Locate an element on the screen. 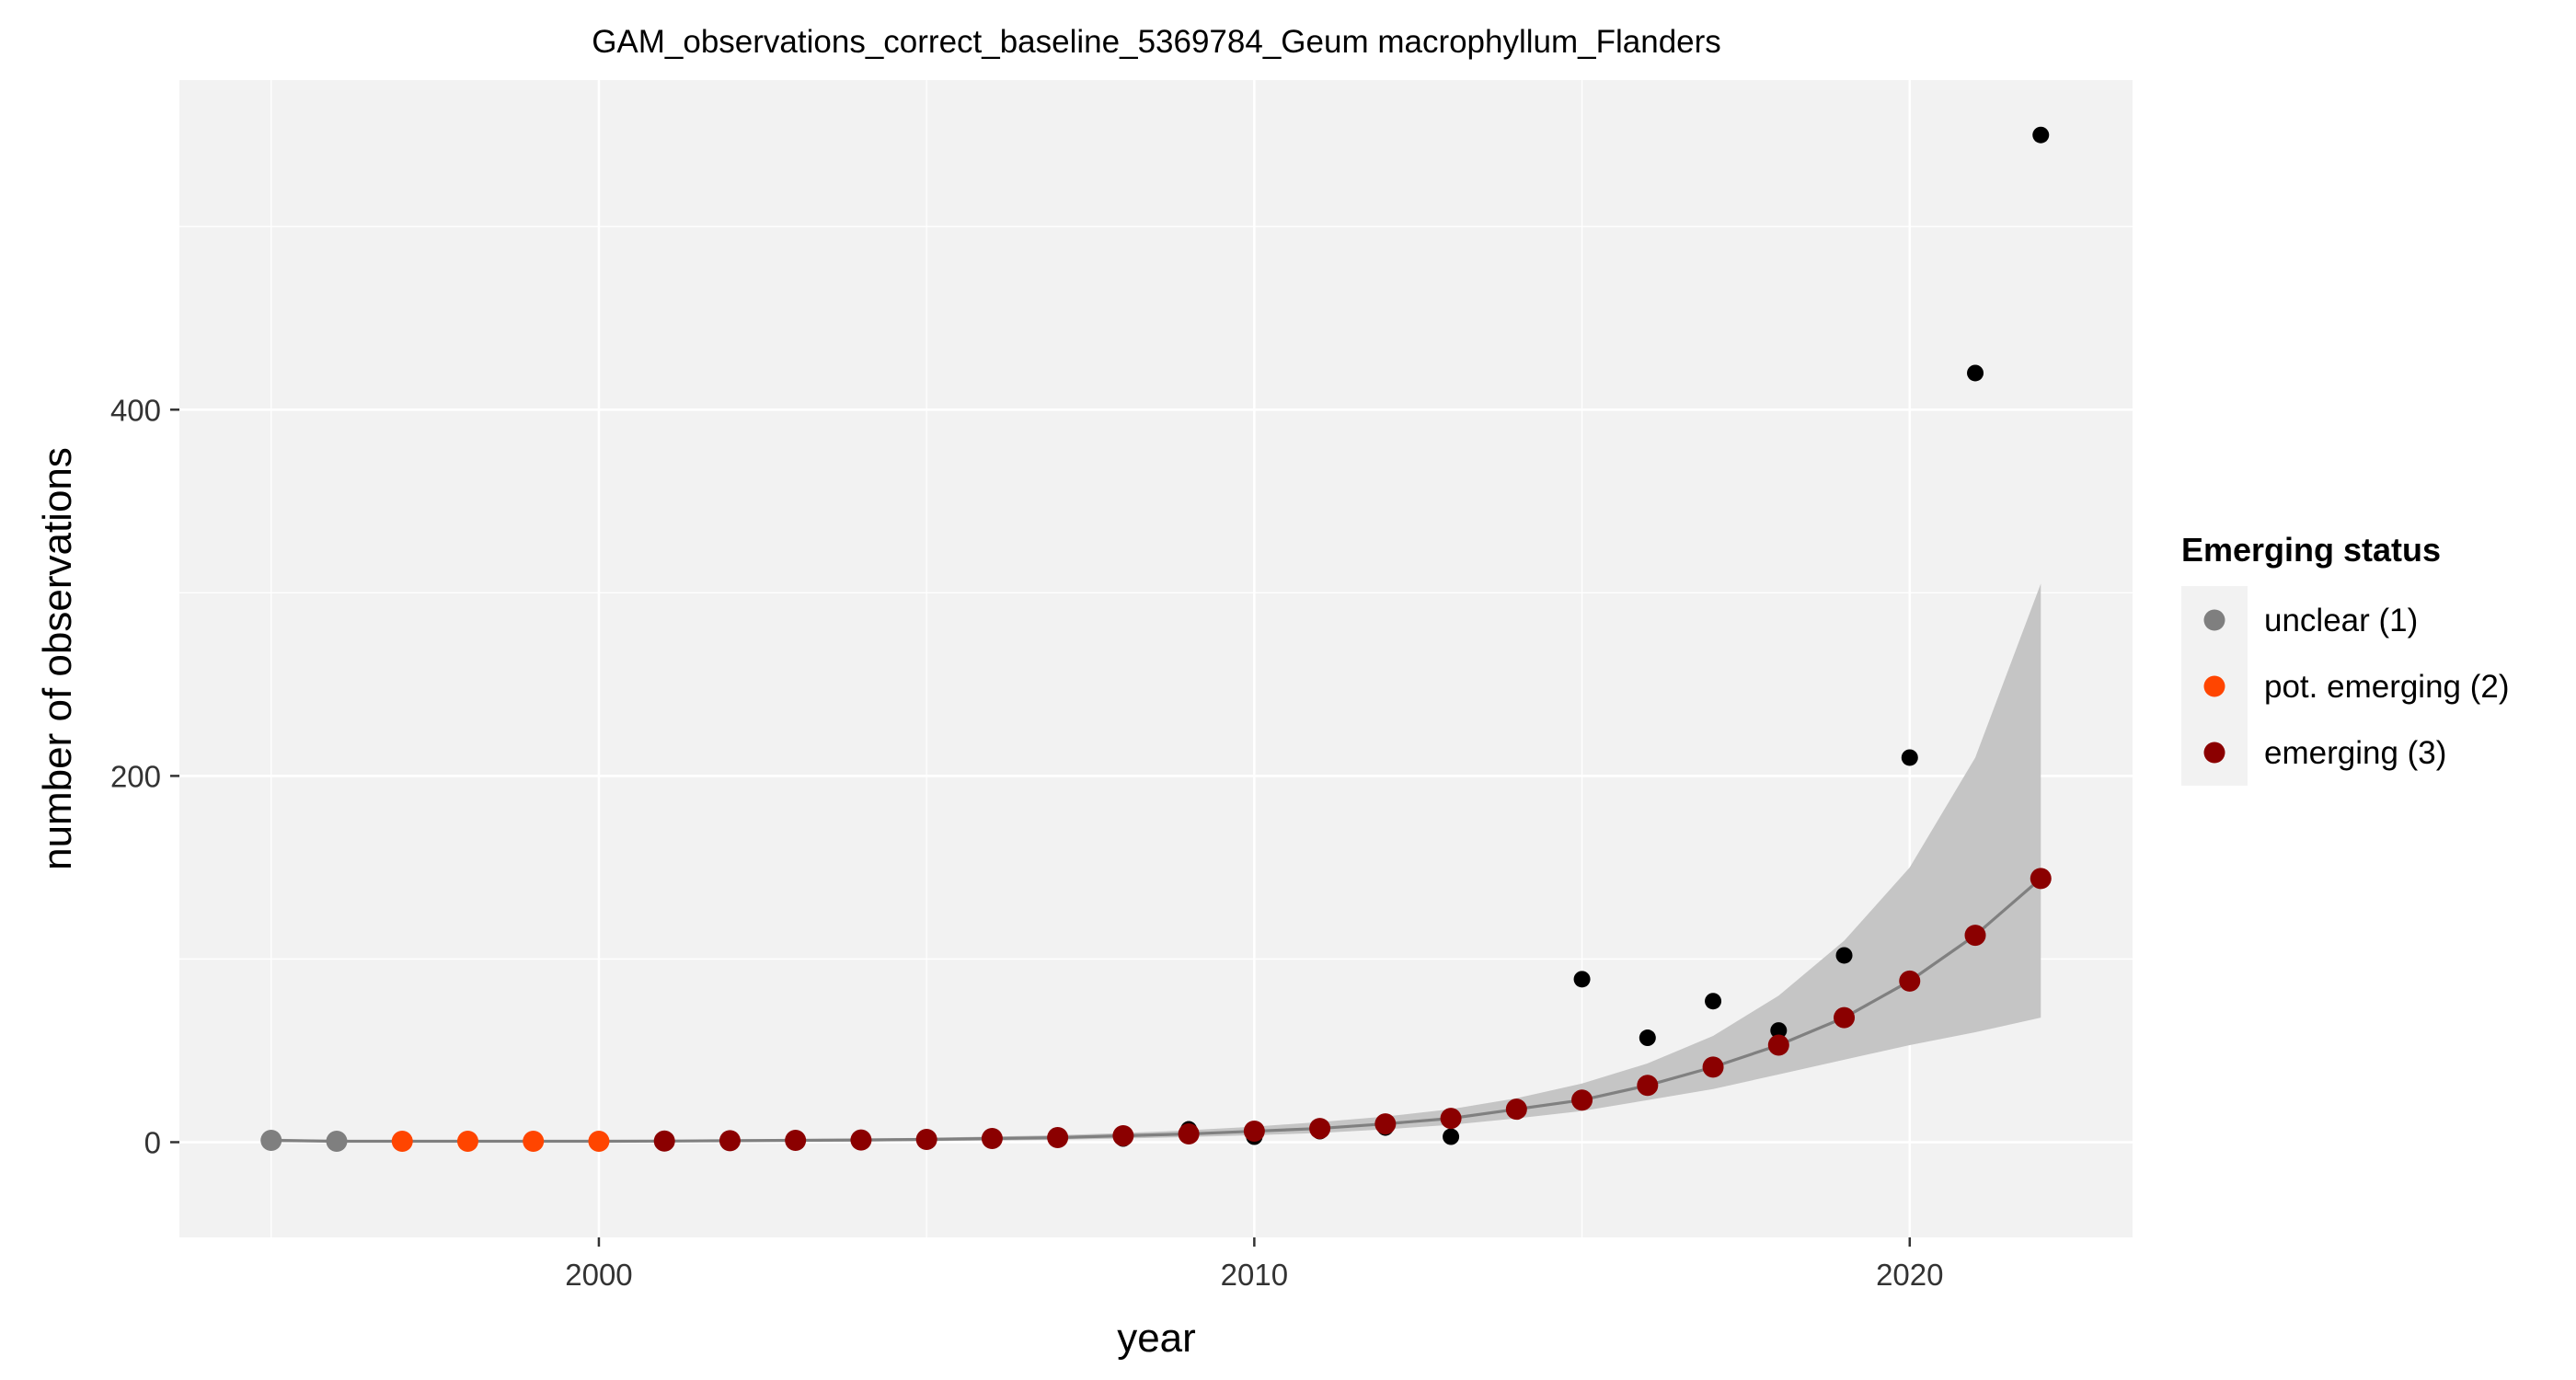 The height and width of the screenshot is (1380, 2576). y-axis: 0 200 400 is located at coordinates (144, 776).